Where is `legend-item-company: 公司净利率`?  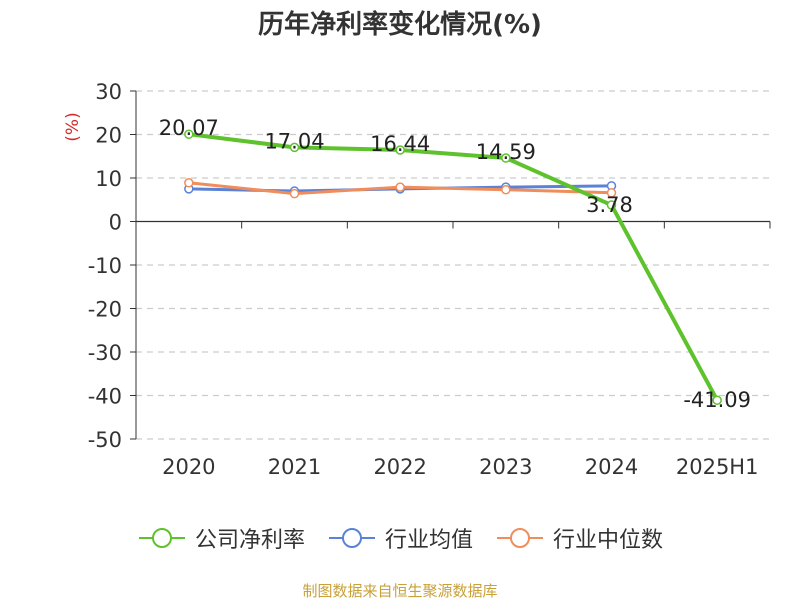 legend-item-company: 公司净利率 is located at coordinates (221, 538).